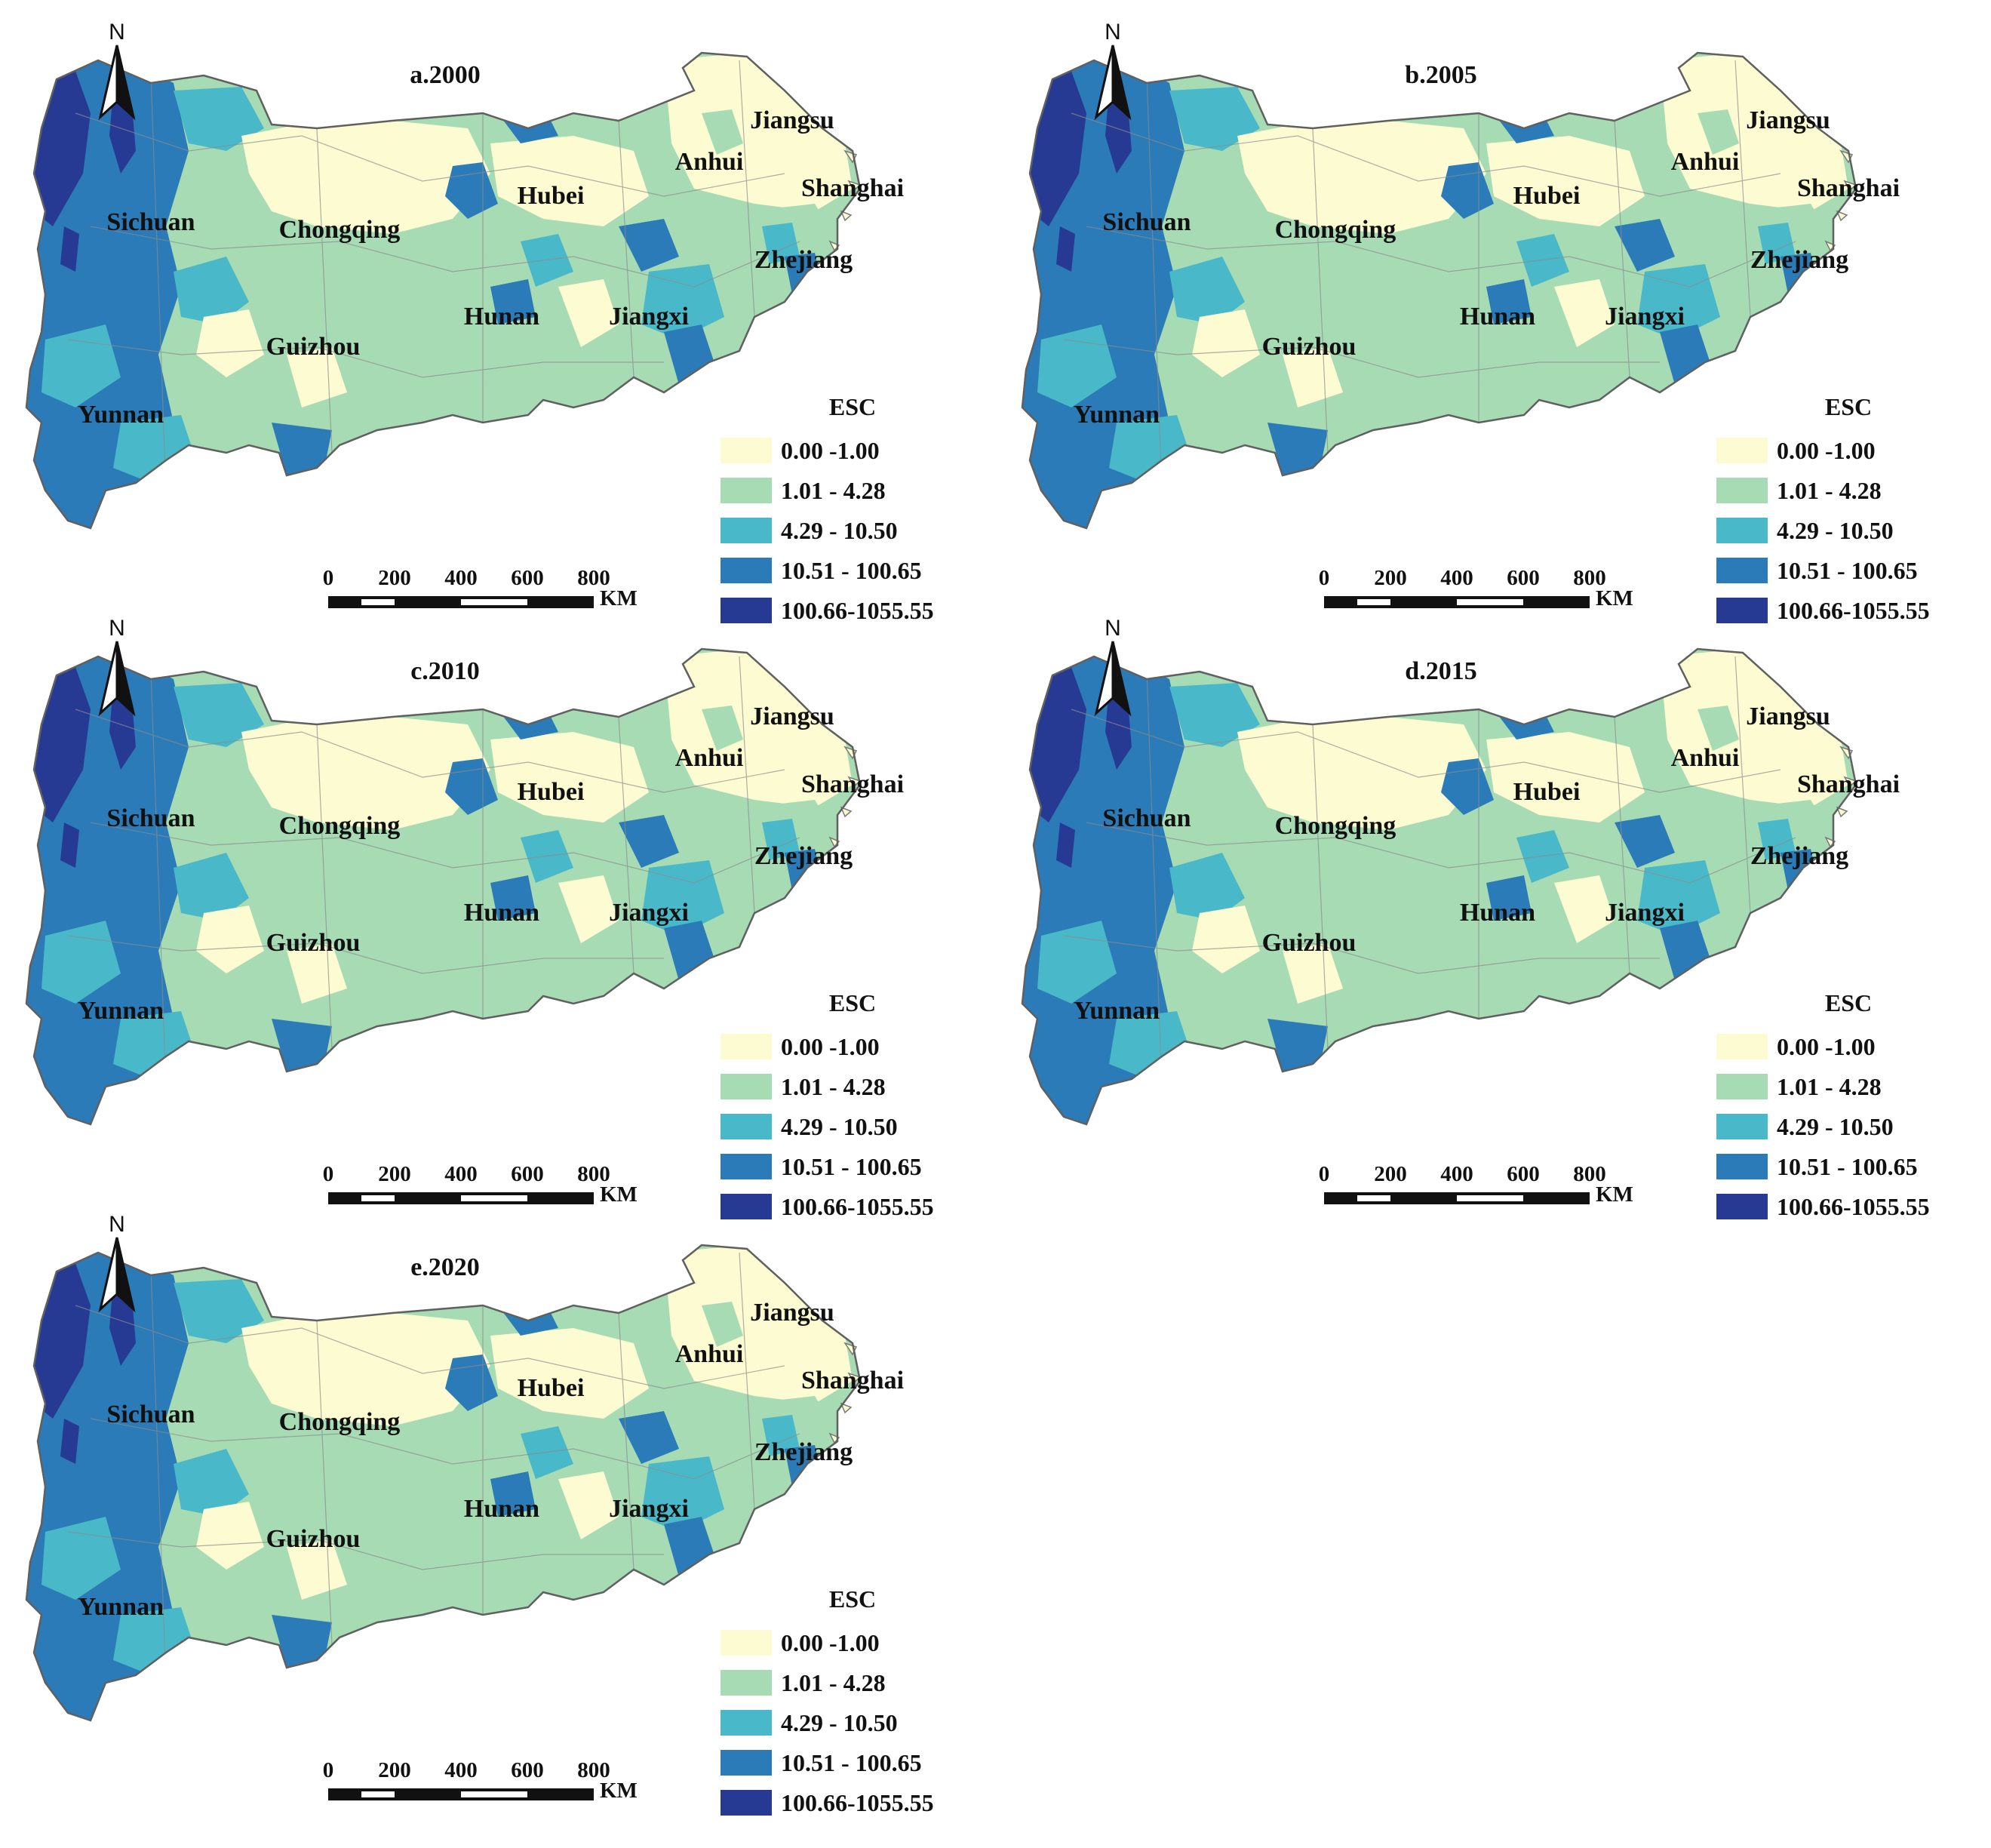 The image size is (1991, 1848). I want to click on panel-title: c.2010, so click(445, 671).